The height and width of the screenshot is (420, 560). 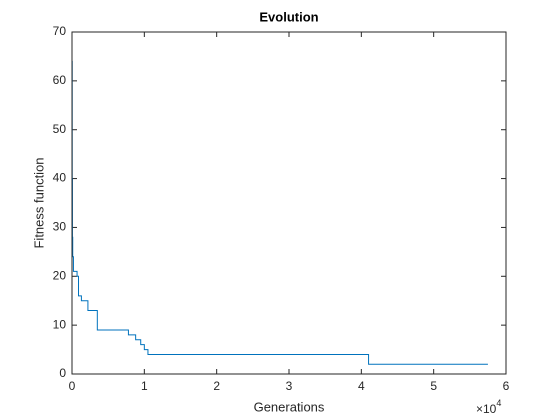 What do you see at coordinates (72, 386) in the screenshot?
I see `x-tick-label: 0` at bounding box center [72, 386].